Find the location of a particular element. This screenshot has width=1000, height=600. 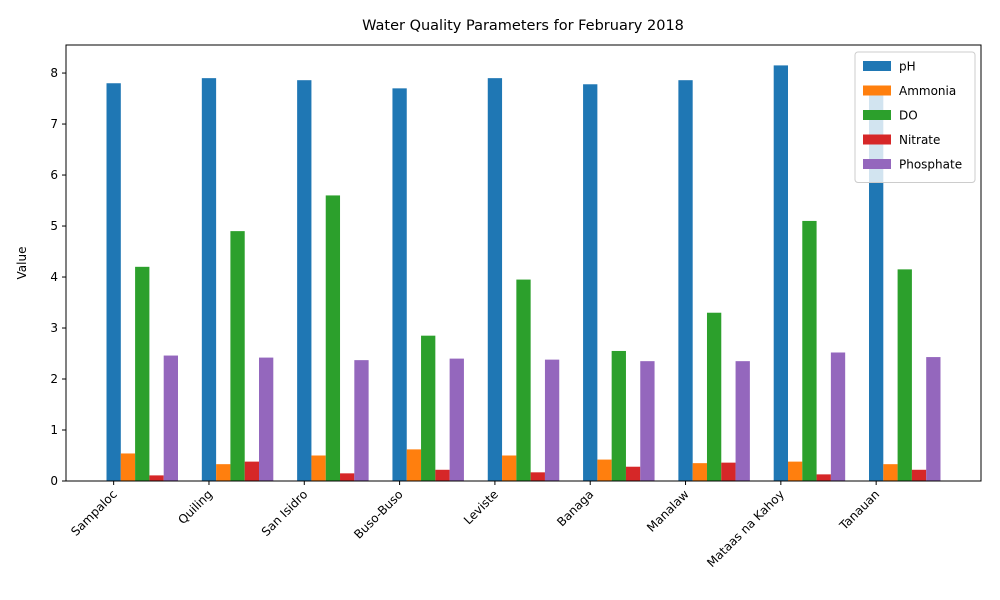

bar-phosphate-quiling is located at coordinates (266, 419).